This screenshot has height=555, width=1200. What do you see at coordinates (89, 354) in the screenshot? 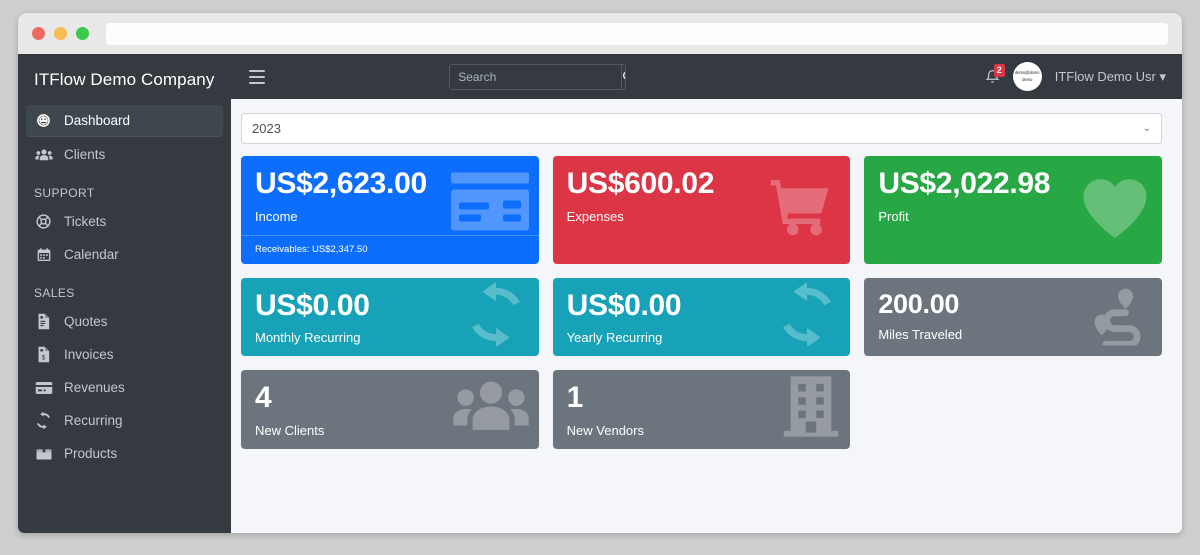
I see `sidebar-item-label: Invoices` at bounding box center [89, 354].